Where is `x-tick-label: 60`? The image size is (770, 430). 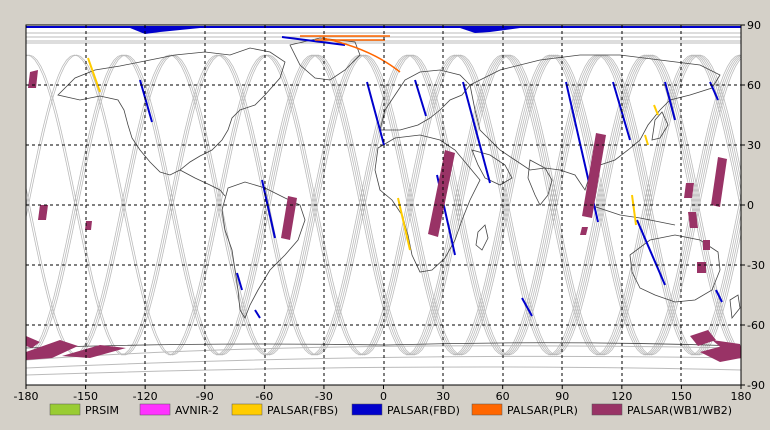
x-tick-label: 60 is located at coordinates (503, 396).